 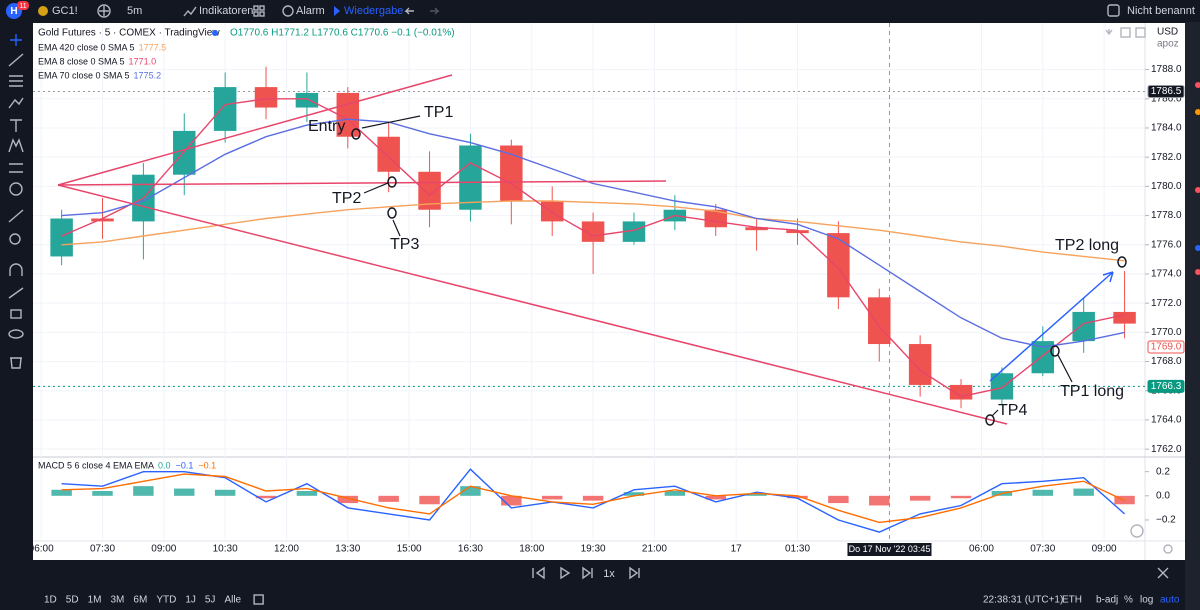 I want to click on scale-option: b-adj, so click(x=1107, y=600).